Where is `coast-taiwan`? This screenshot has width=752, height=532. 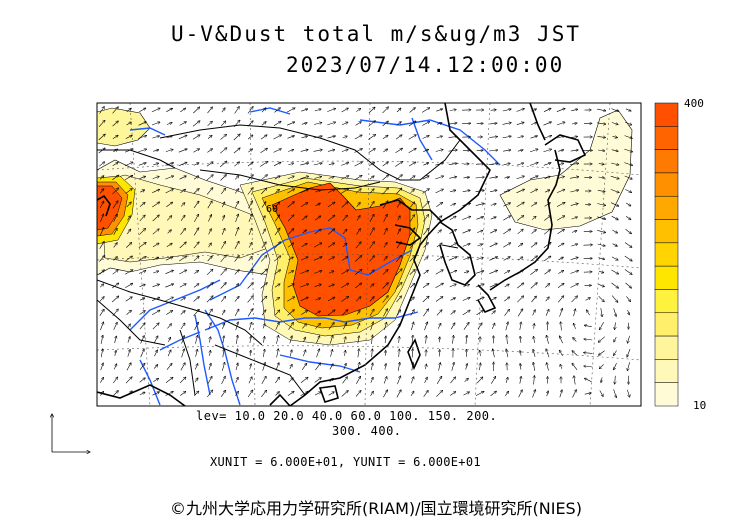
coast-taiwan is located at coordinates (414, 354).